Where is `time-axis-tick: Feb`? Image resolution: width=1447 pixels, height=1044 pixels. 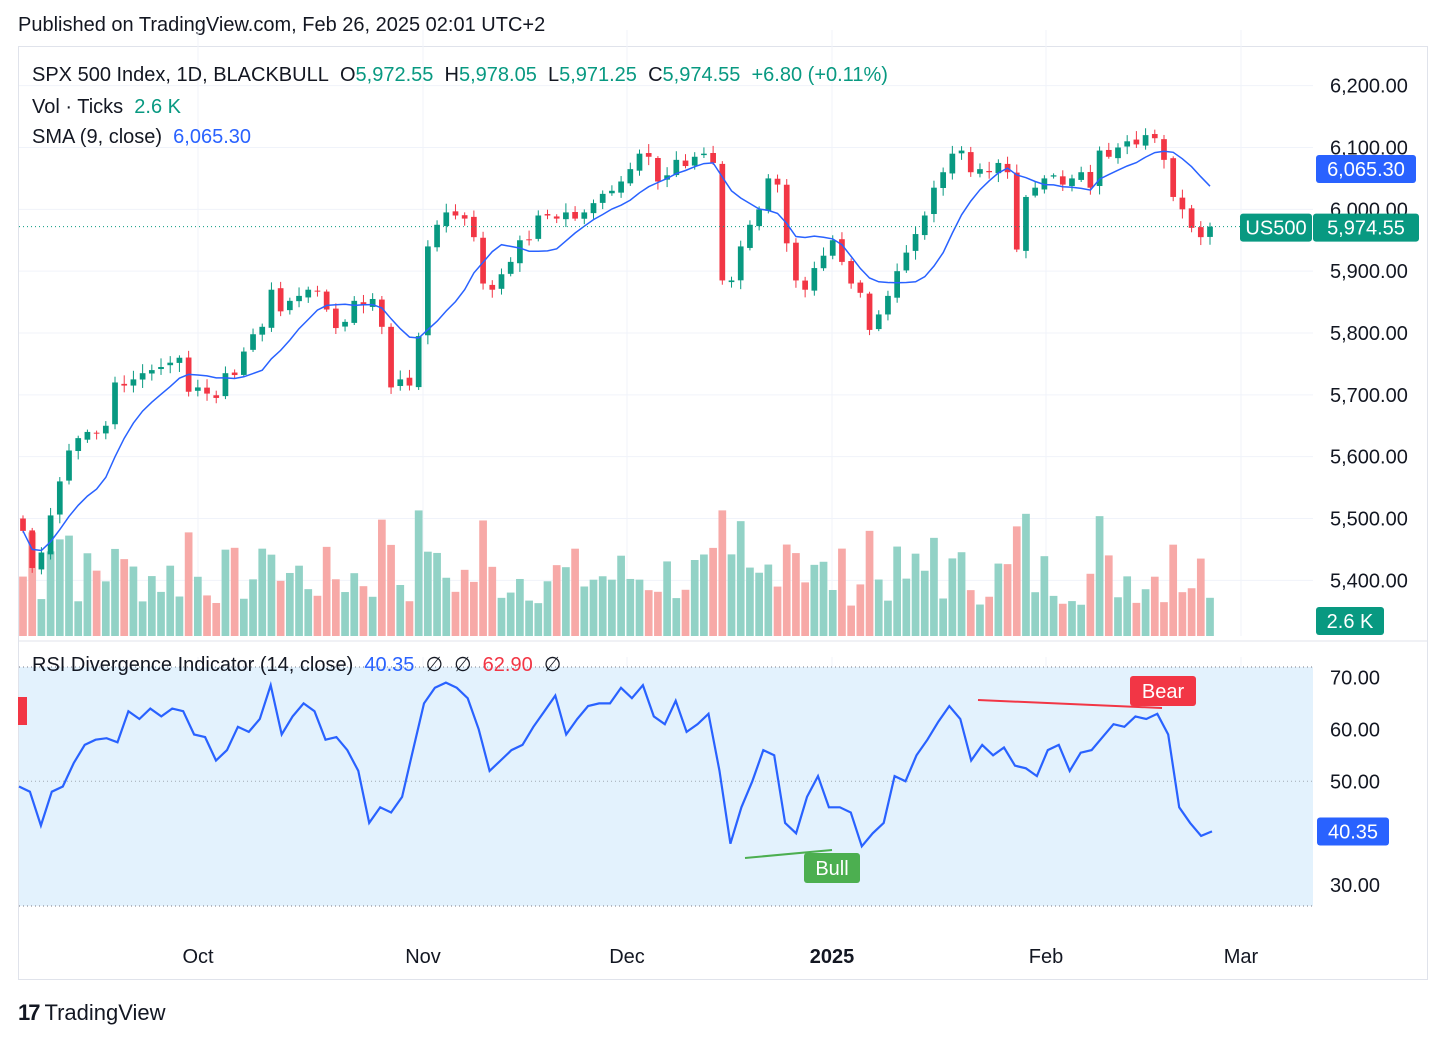
time-axis-tick: Feb is located at coordinates (1046, 957).